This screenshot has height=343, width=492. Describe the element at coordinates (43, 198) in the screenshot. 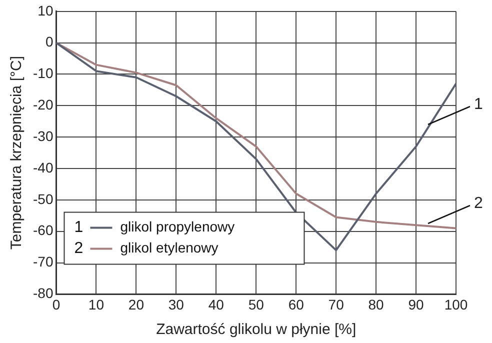

I see `y-tick-label: -50` at that location.